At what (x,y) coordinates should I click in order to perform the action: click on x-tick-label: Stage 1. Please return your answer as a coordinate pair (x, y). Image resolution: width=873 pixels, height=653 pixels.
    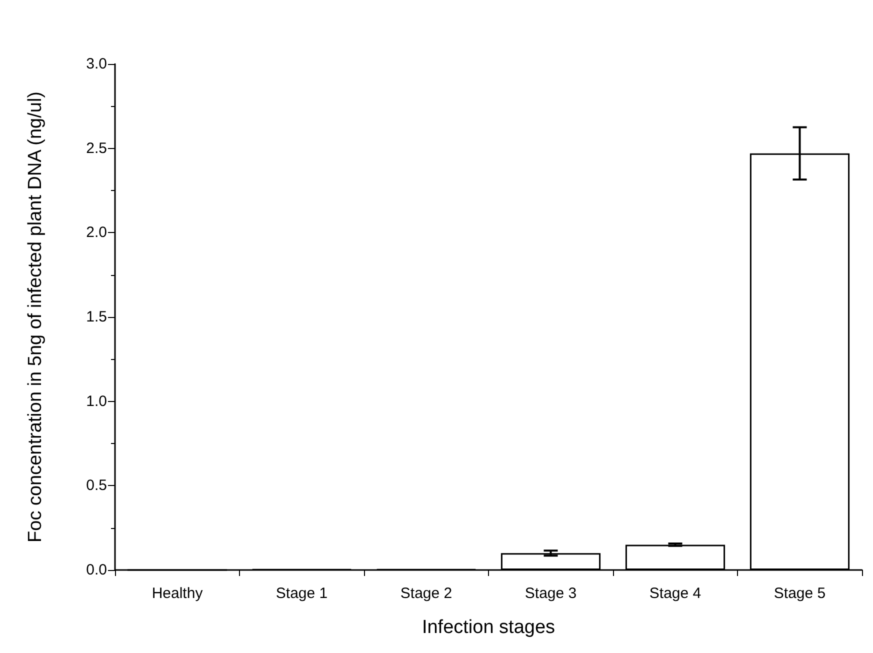
    Looking at the image, I should click on (302, 593).